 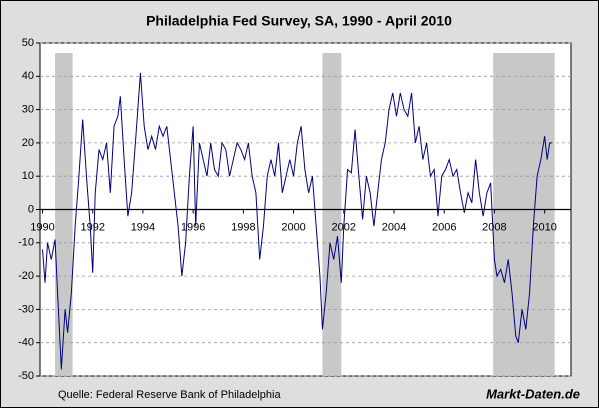 What do you see at coordinates (143, 227) in the screenshot?
I see `x-tick-label: 1994` at bounding box center [143, 227].